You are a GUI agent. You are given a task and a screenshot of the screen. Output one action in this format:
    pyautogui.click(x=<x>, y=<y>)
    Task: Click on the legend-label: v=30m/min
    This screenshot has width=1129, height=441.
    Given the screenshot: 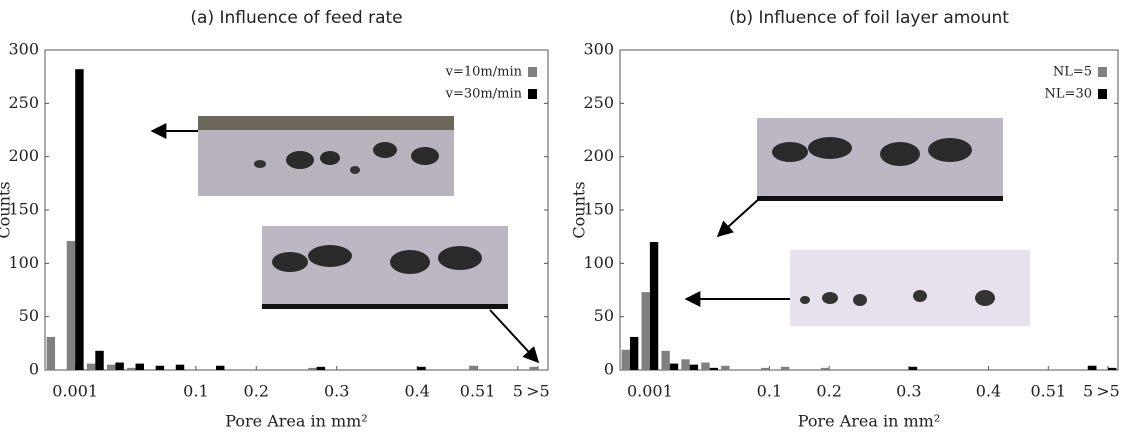 What is the action you would take?
    pyautogui.click(x=484, y=94)
    